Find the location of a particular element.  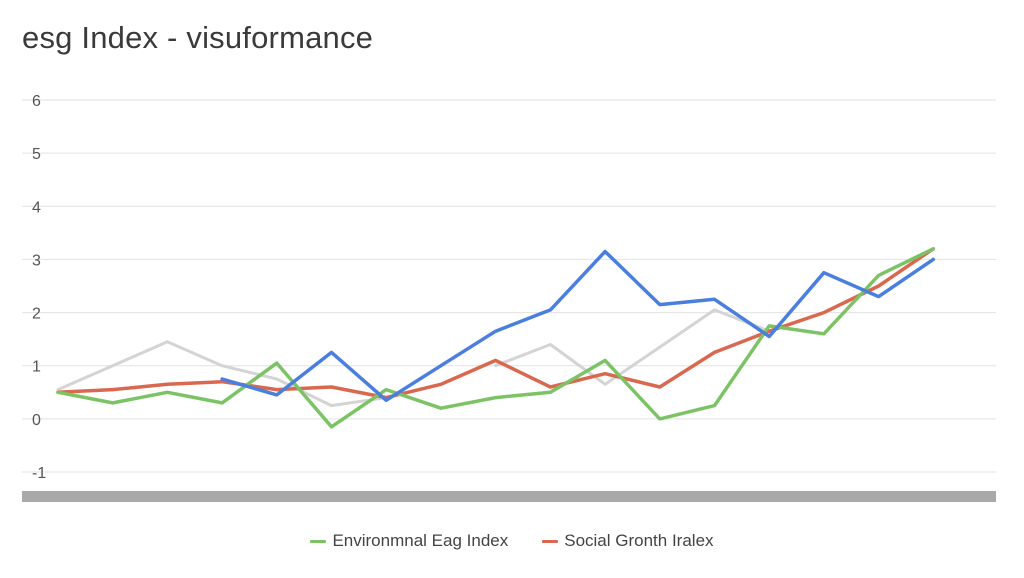

legend-label-social: Social Gronth Iralex is located at coordinates (639, 540).